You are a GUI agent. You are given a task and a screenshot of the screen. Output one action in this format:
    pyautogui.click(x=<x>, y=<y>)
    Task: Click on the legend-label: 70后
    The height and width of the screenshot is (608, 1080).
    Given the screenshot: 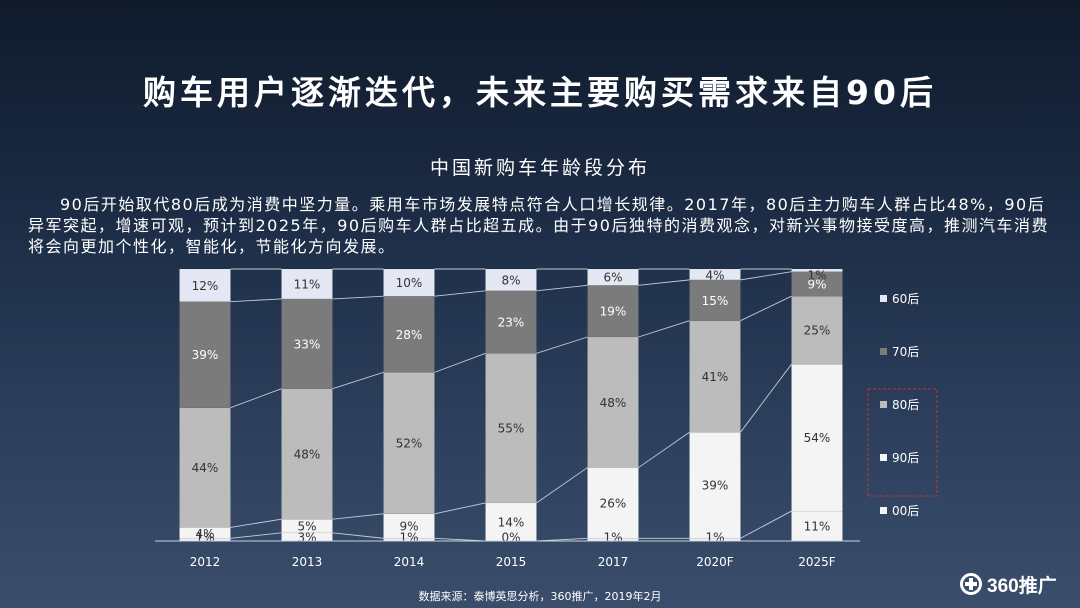 What is the action you would take?
    pyautogui.click(x=905, y=352)
    